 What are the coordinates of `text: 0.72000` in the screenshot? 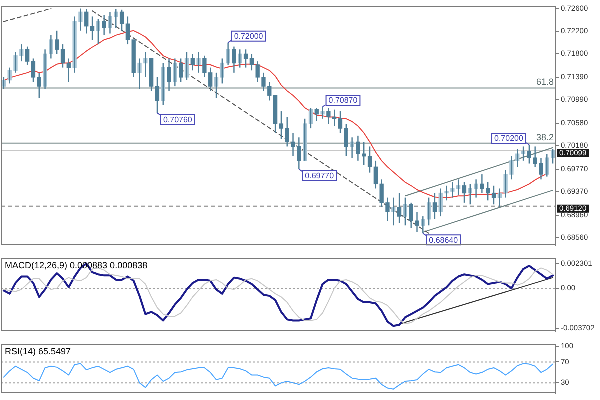 It's located at (249, 37).